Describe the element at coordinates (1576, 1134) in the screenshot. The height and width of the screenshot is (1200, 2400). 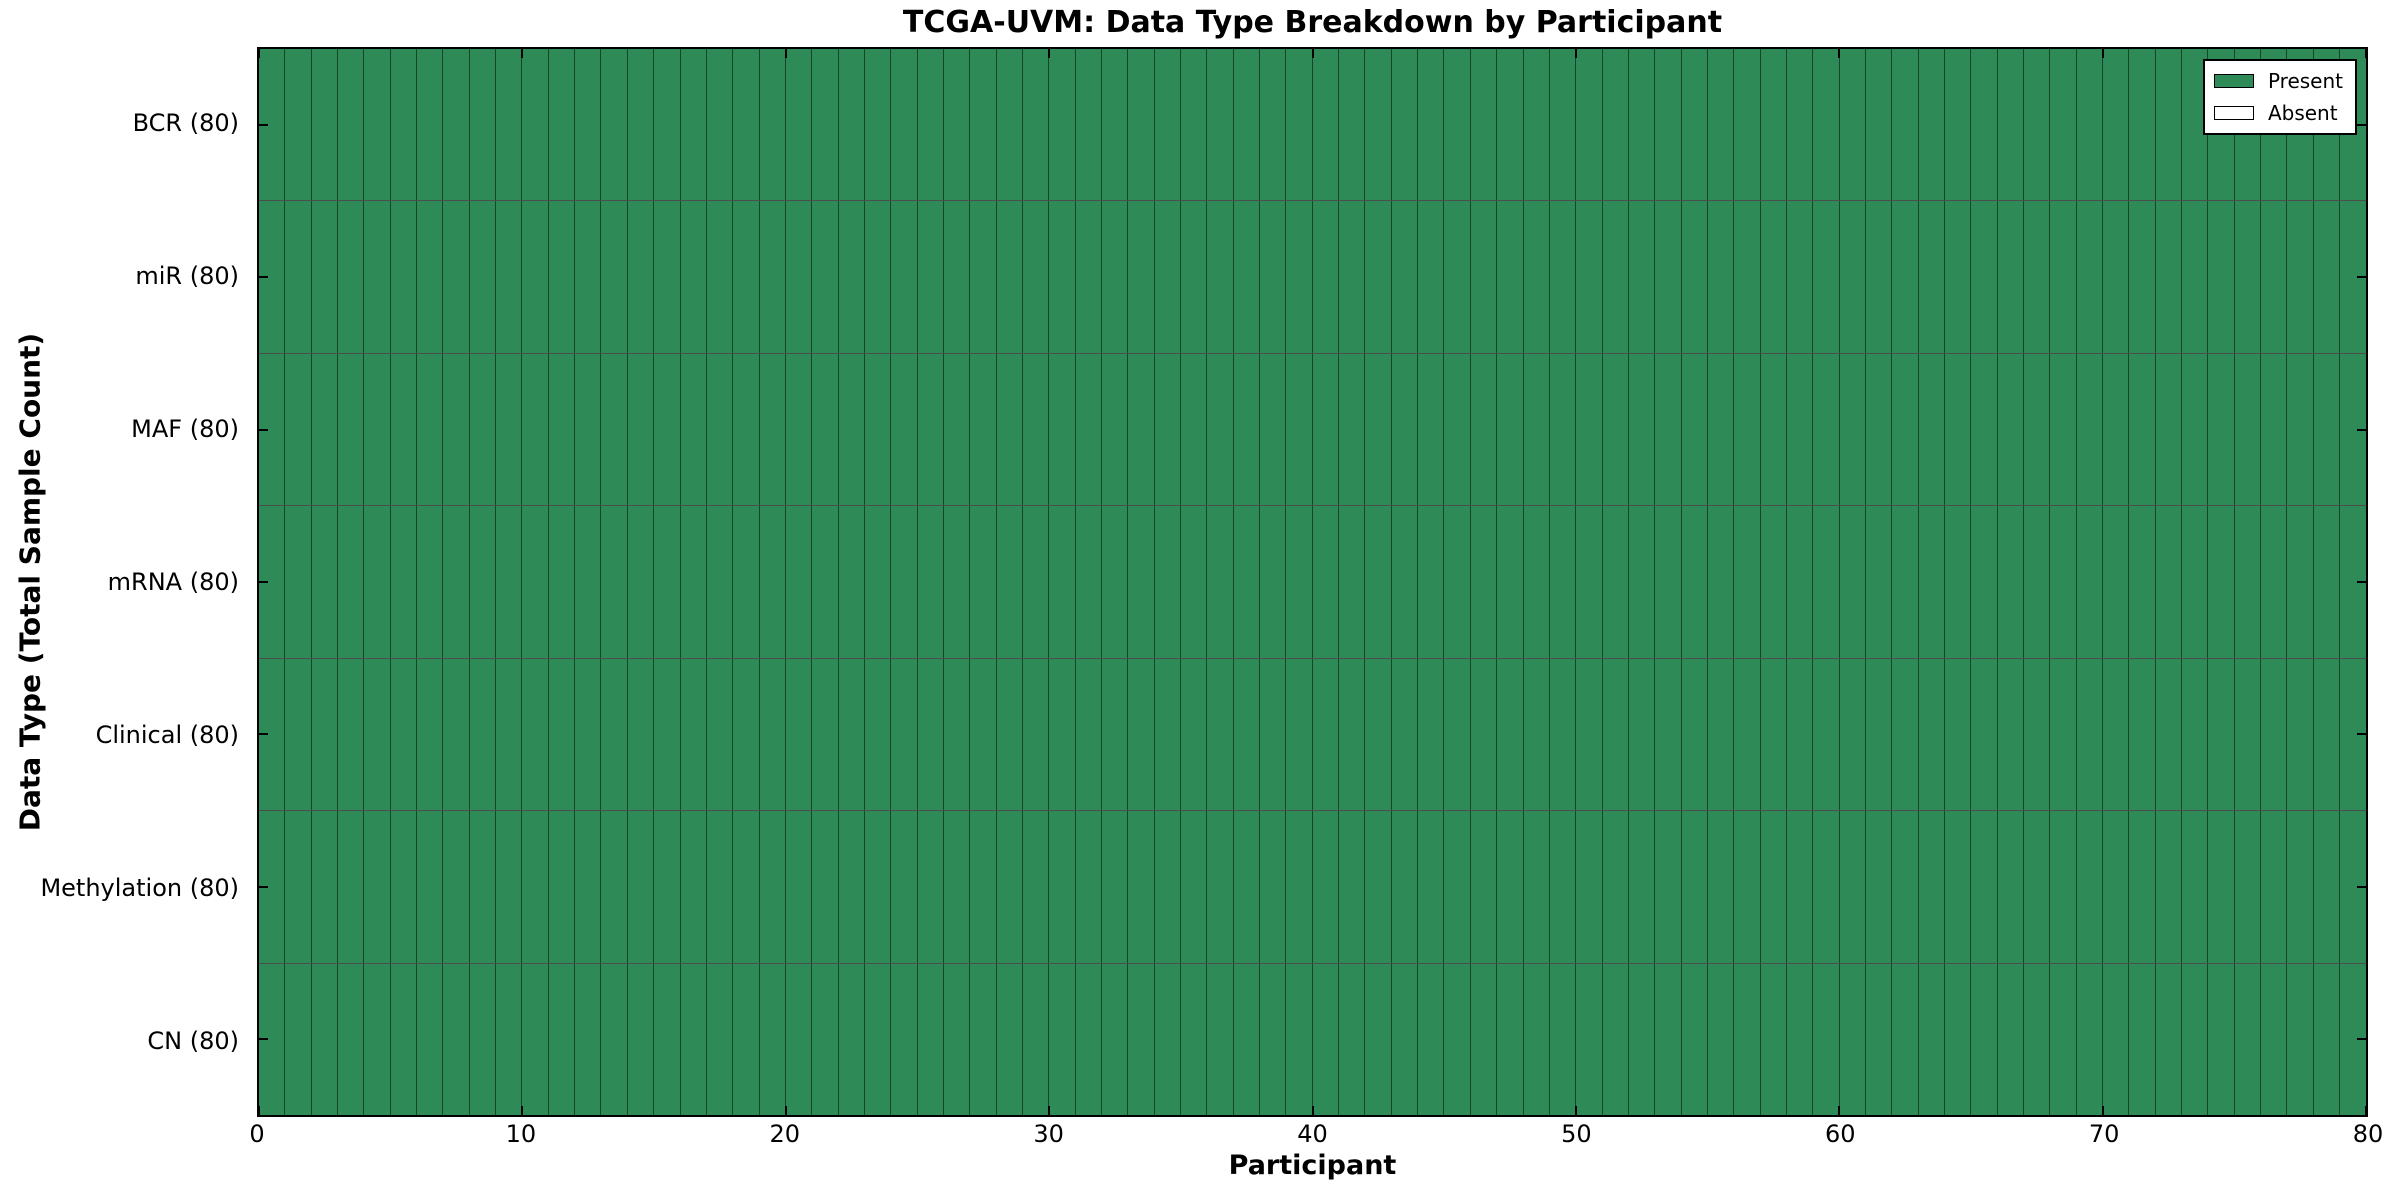
I see `x-tick-label: 50` at that location.